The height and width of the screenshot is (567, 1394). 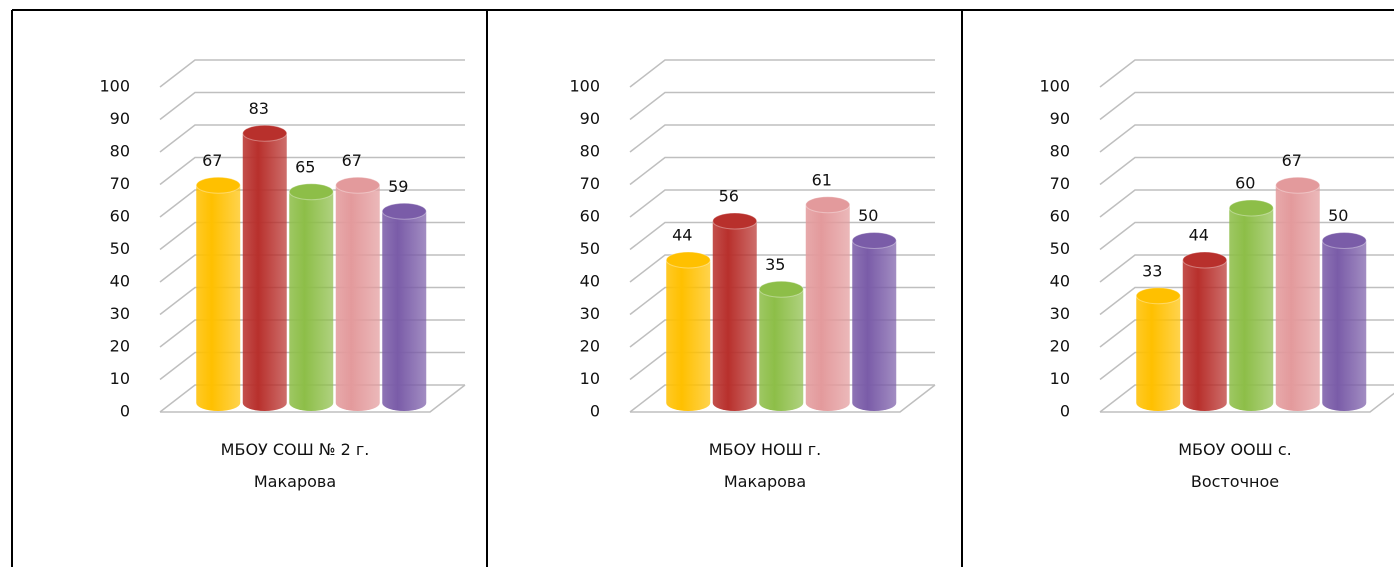 I want to click on value-label: 35, so click(x=775, y=264).